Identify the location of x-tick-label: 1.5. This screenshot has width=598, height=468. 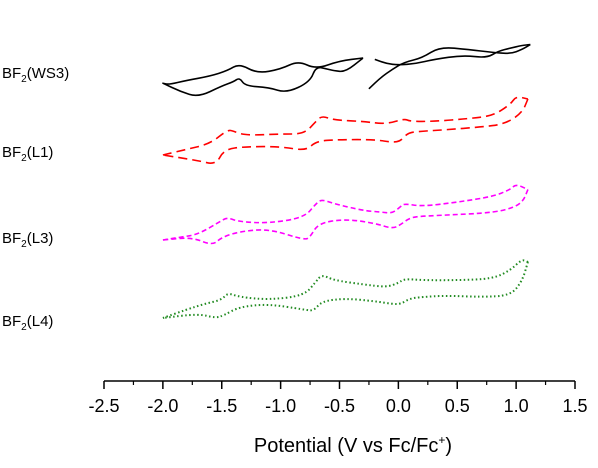
(574, 406).